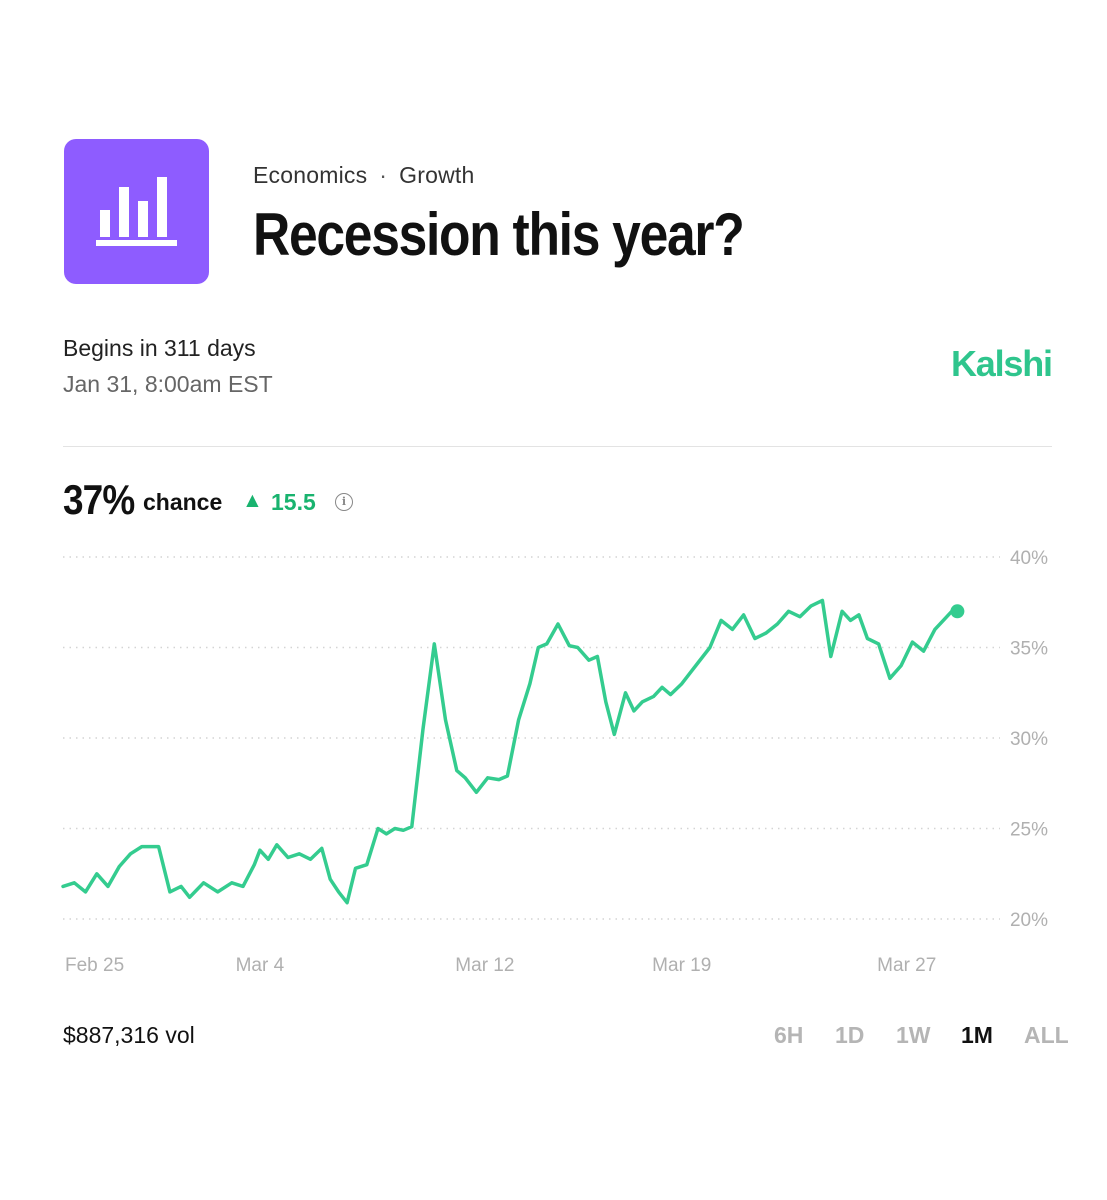  I want to click on breadcrumb-subcategory: Growth, so click(437, 175).